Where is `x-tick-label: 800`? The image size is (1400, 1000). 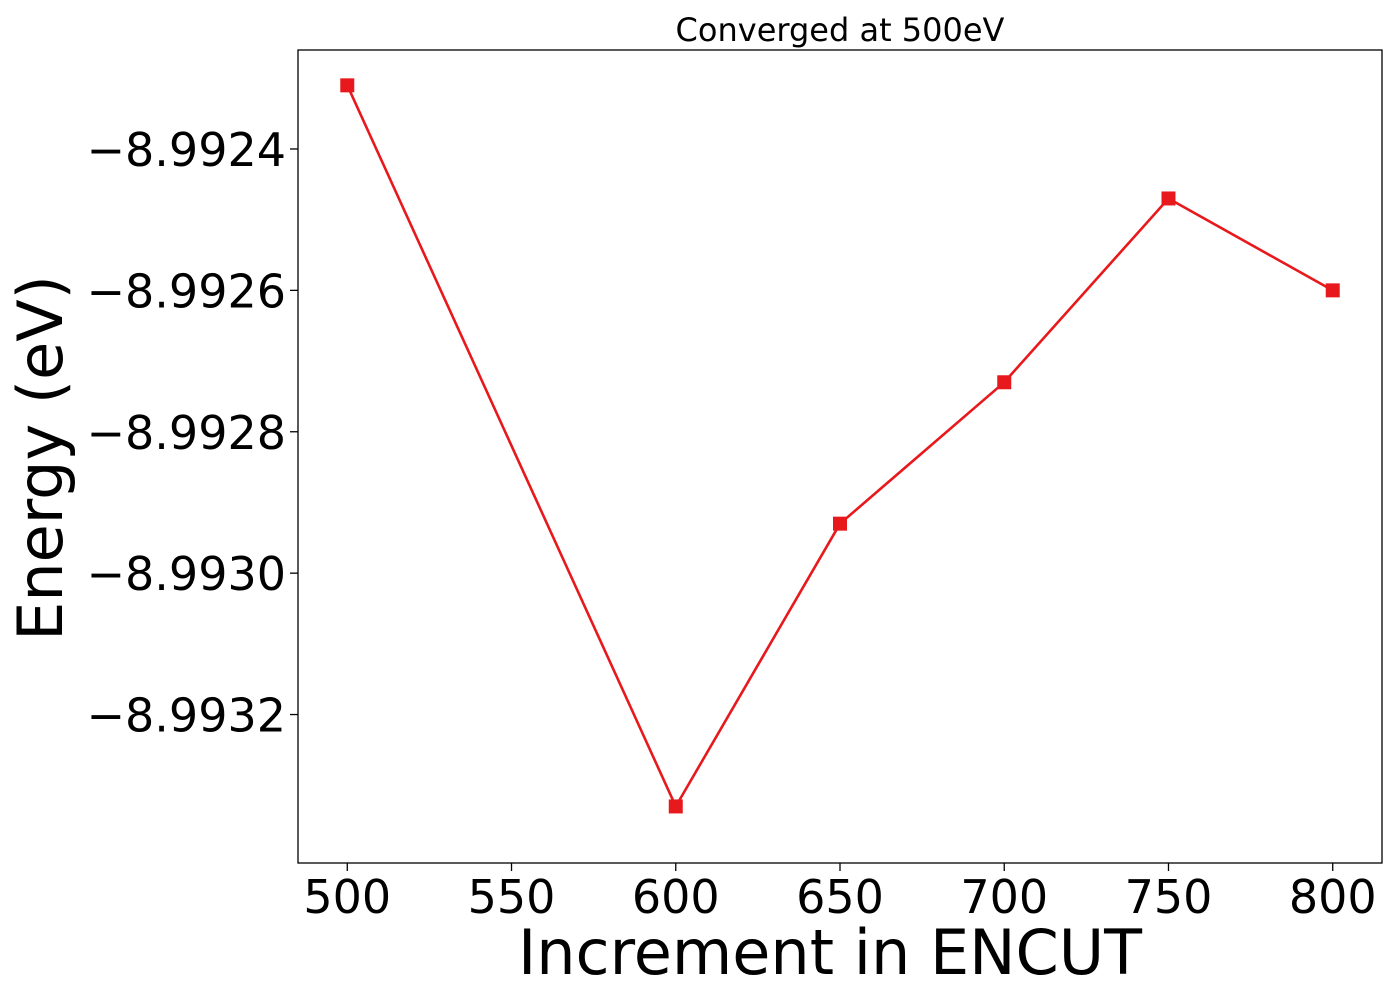 x-tick-label: 800 is located at coordinates (1333, 897).